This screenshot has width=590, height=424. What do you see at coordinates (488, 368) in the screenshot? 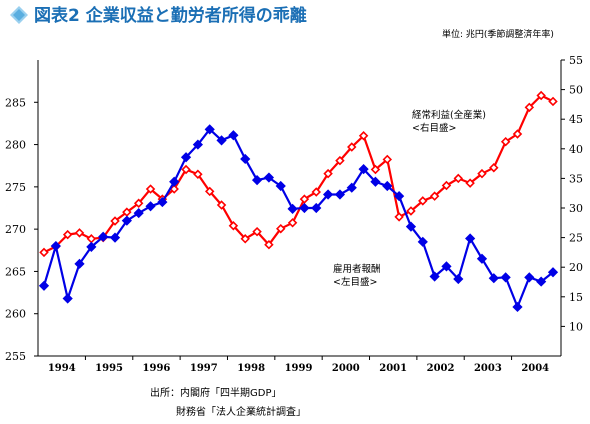
I see `x-tick-label: 2003` at bounding box center [488, 368].